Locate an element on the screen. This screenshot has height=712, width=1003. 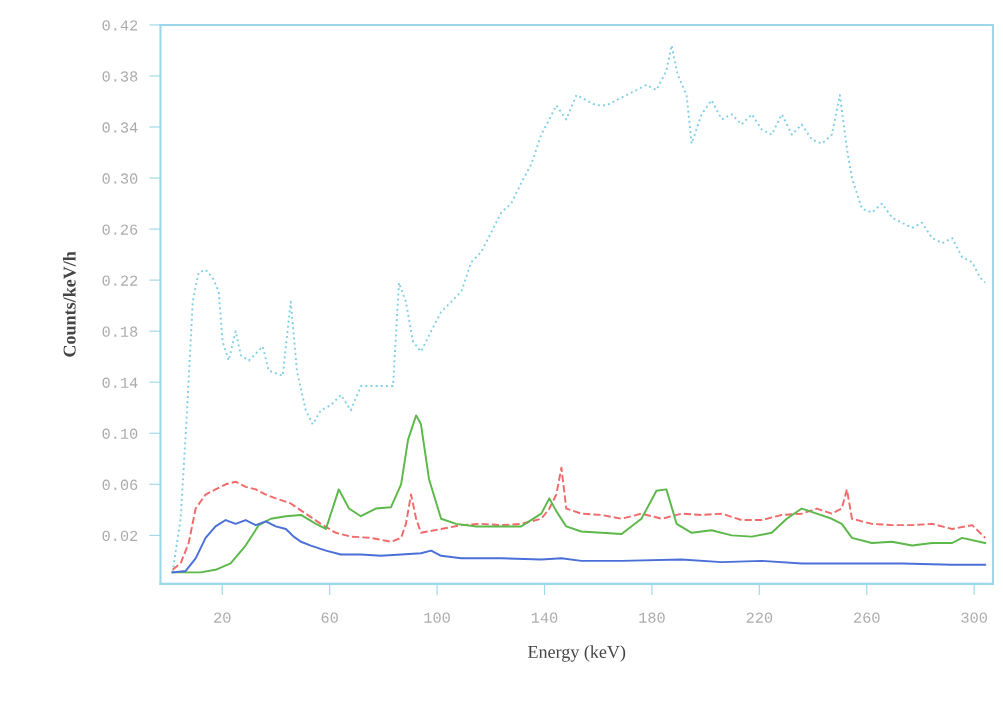
y-axis-title: Counts/keV/h is located at coordinates (69, 304).